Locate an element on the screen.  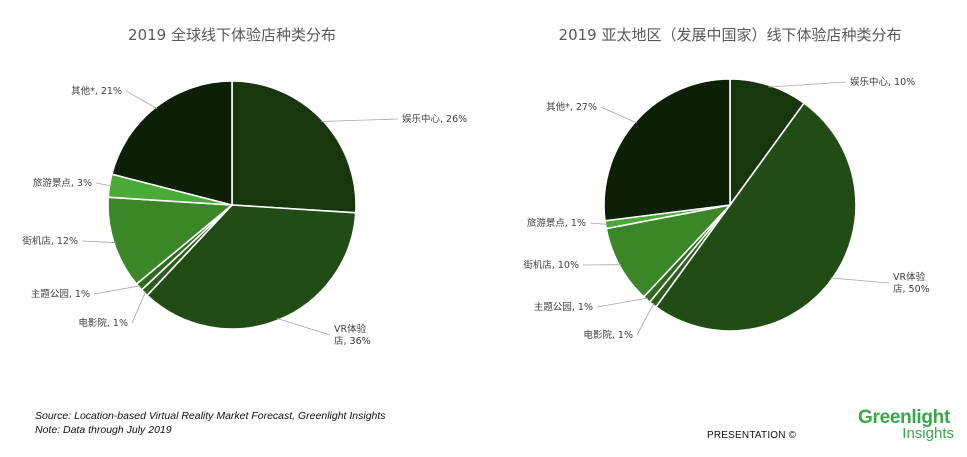
logo-line2: Insights is located at coordinates (928, 433).